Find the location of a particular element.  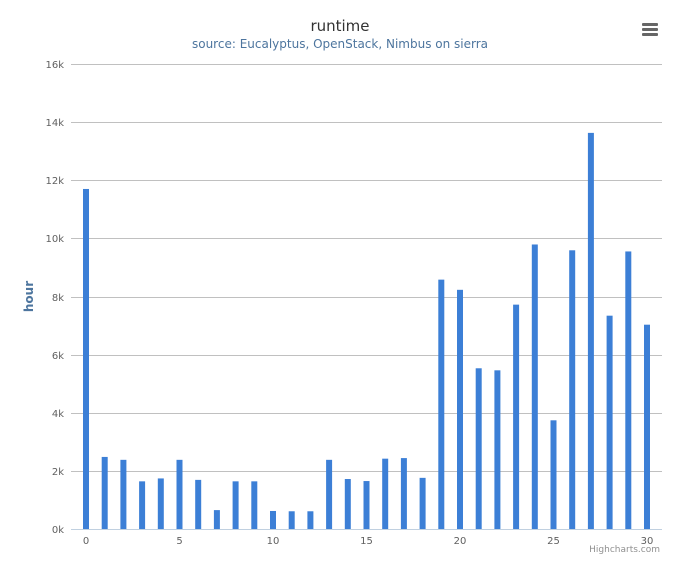

x-tick-label: 30 is located at coordinates (647, 541).